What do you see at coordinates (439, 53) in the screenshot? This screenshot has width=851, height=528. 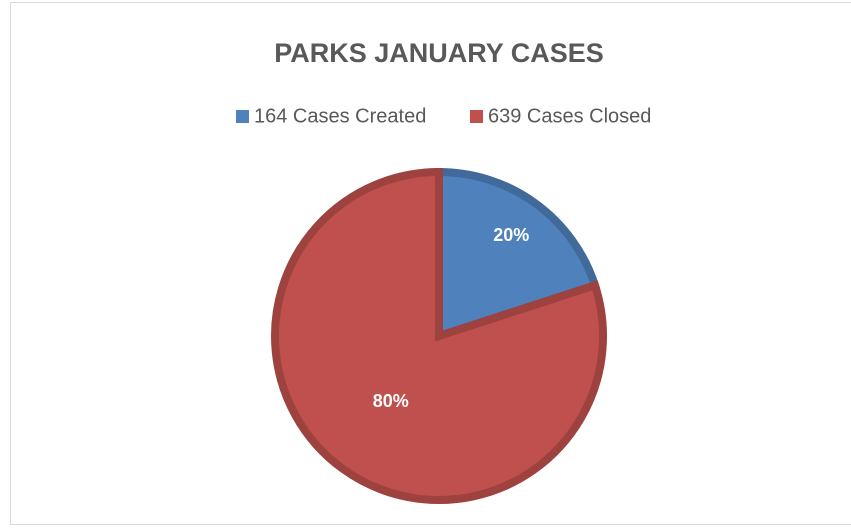 I see `chart-title: PARKS JANUARY CASES` at bounding box center [439, 53].